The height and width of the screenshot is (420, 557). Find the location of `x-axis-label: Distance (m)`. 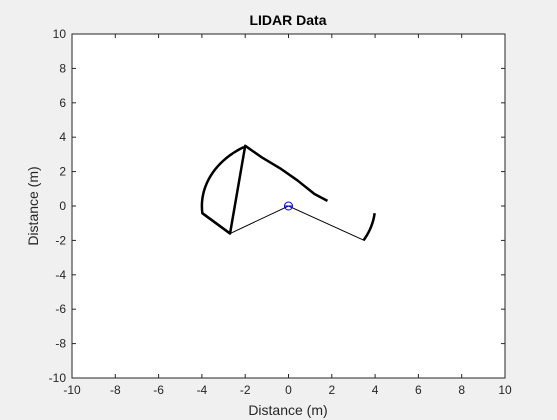

x-axis-label: Distance (m) is located at coordinates (287, 410).